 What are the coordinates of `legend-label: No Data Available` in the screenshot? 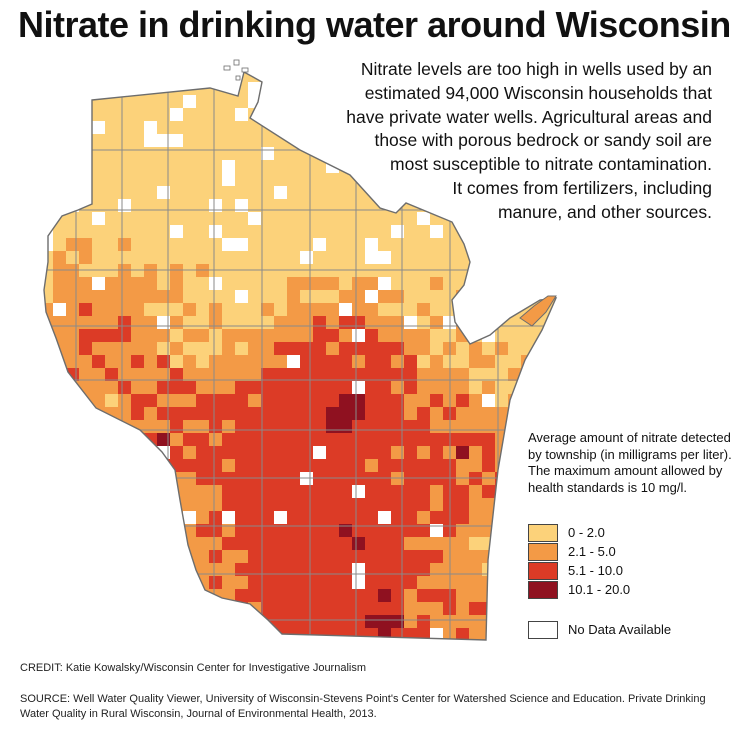 It's located at (620, 629).